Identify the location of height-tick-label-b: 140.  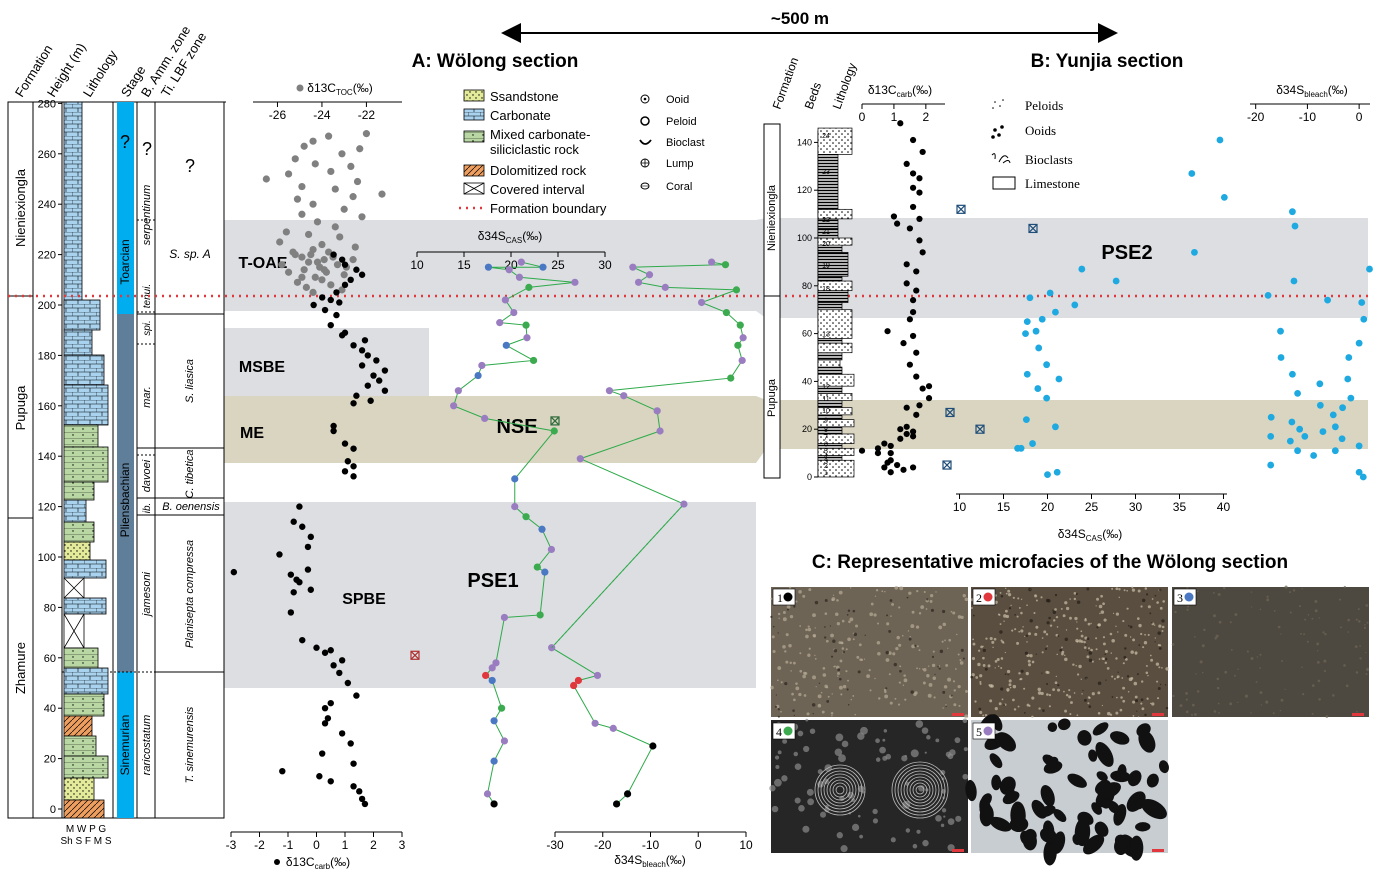
(804, 142).